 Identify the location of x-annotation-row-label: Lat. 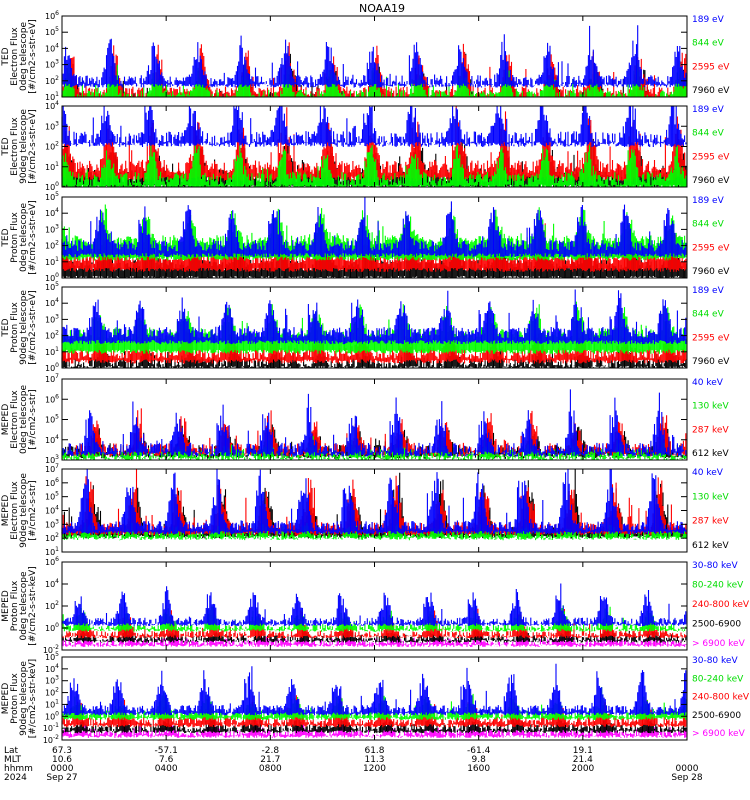
(11, 751).